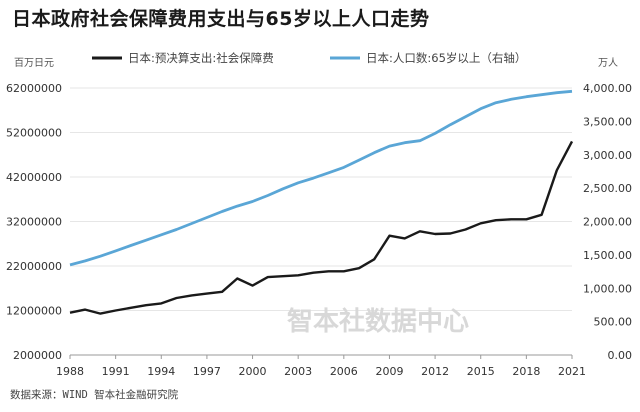  Describe the element at coordinates (161, 371) in the screenshot. I see `x-tick-label: 1994` at that location.